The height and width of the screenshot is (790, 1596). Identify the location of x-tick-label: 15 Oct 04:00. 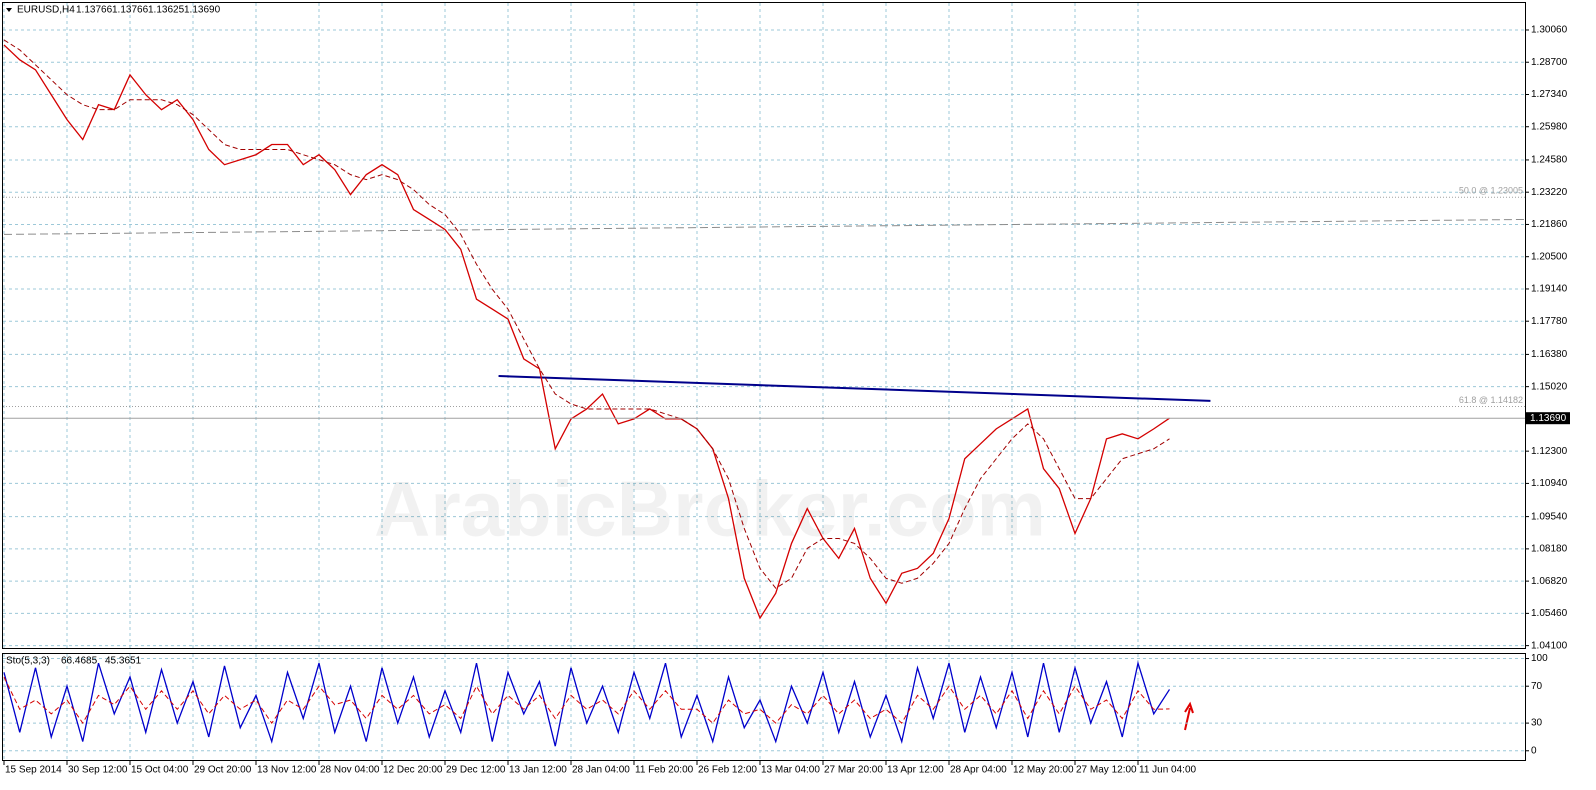
(160, 770).